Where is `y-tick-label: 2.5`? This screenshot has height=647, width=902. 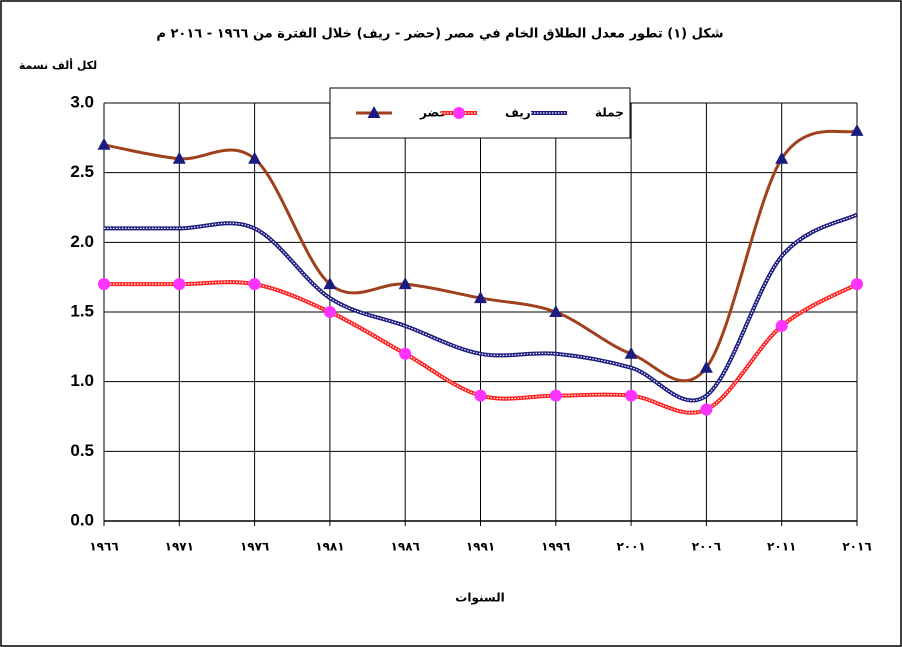 y-tick-label: 2.5 is located at coordinates (82, 171).